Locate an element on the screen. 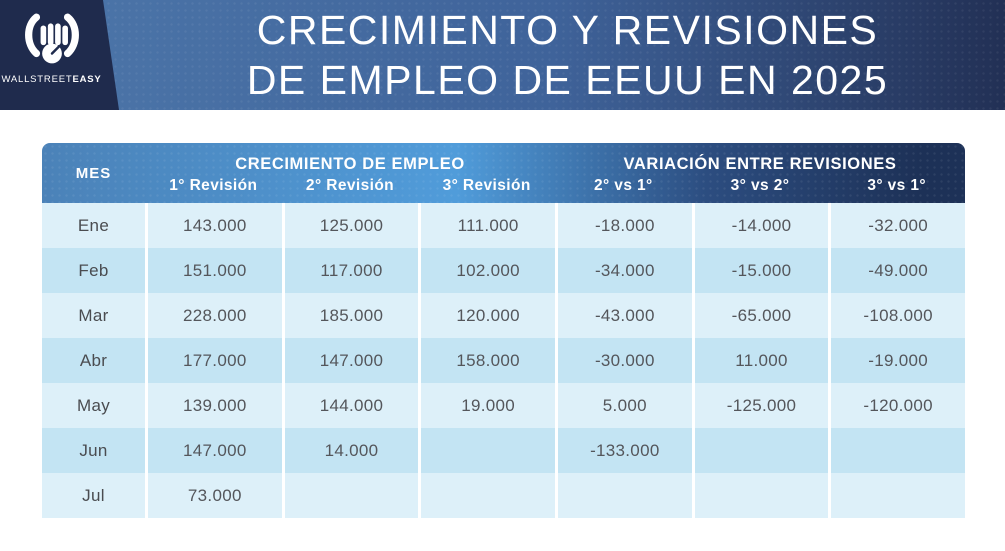 The width and height of the screenshot is (1005, 551). cell-value: 117.000 is located at coordinates (350, 270).